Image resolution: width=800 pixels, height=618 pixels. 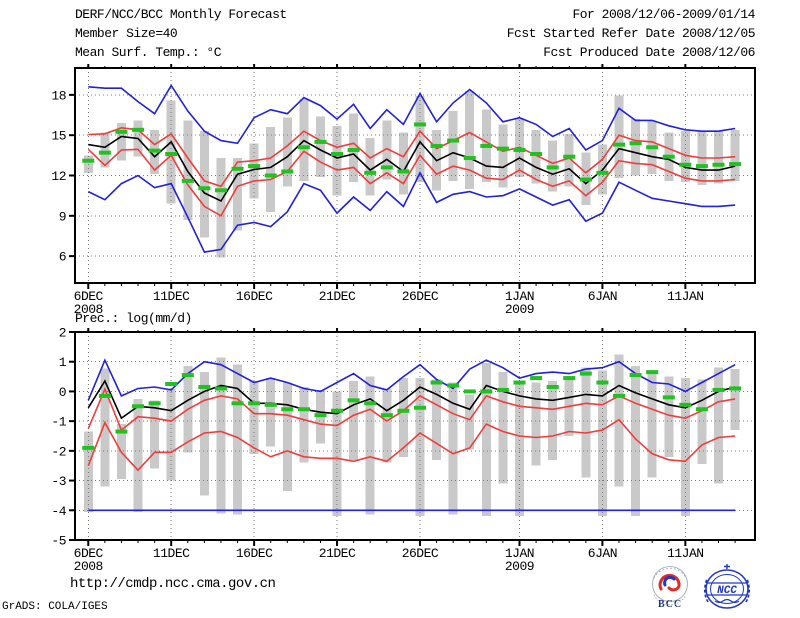 I want to click on ncc-logo: NCC, so click(x=727, y=586).